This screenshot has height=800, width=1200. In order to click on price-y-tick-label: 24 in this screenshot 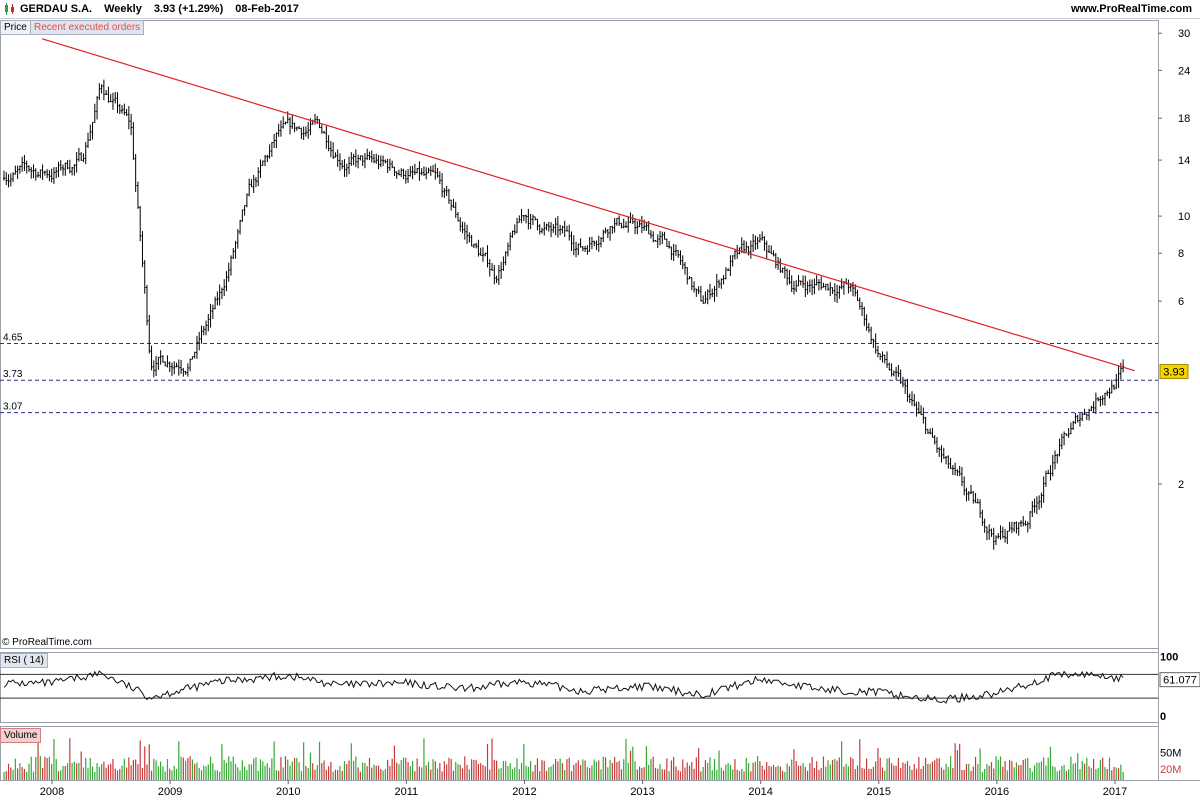, I will do `click(1184, 71)`.